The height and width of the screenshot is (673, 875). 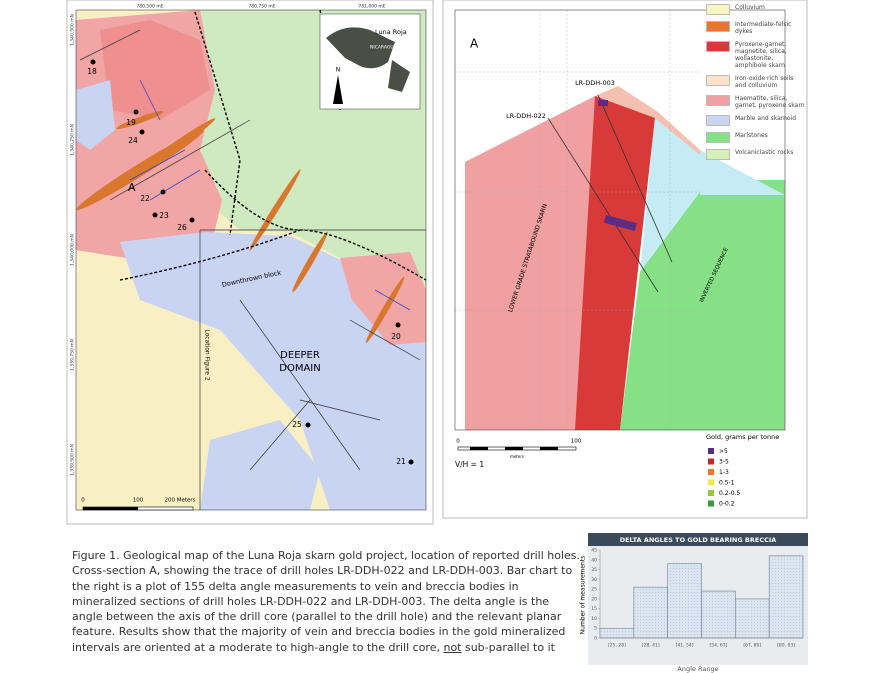 I want to click on y-tick-label: 30, so click(x=594, y=580).